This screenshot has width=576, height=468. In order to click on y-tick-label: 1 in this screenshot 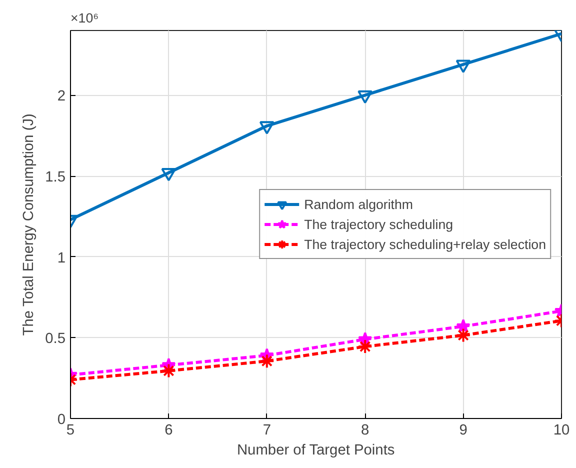, I will do `click(61, 258)`.